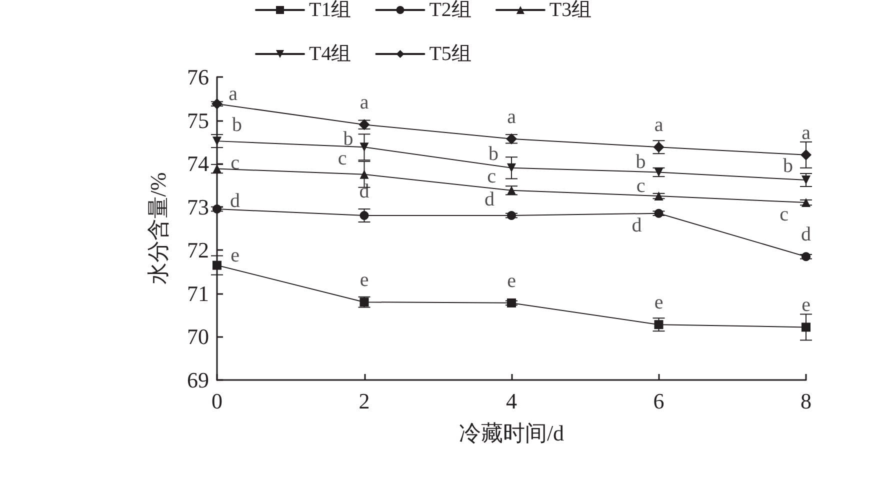  I want to click on legend-label: T2组, so click(450, 10).